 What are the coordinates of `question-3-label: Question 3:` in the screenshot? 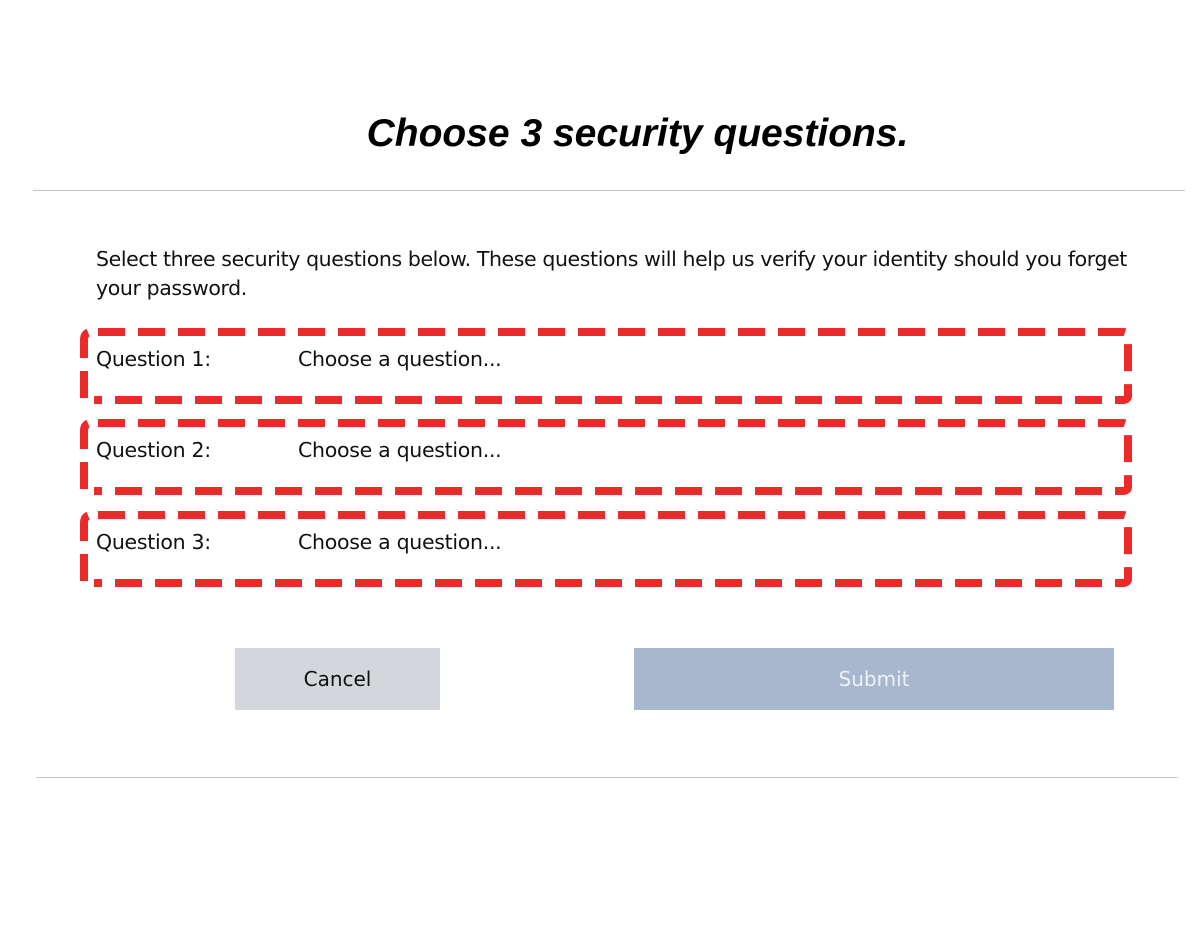 It's located at (153, 542).